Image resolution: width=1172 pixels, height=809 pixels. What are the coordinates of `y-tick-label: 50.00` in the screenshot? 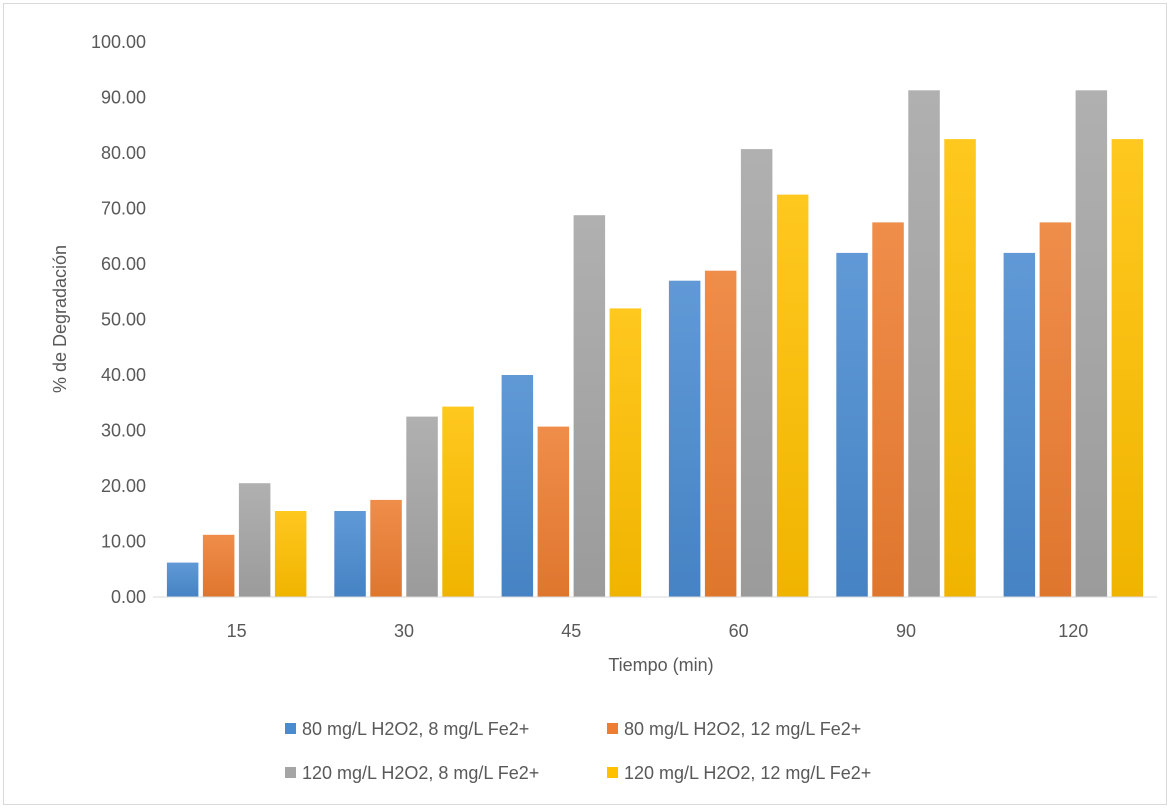 It's located at (123, 320).